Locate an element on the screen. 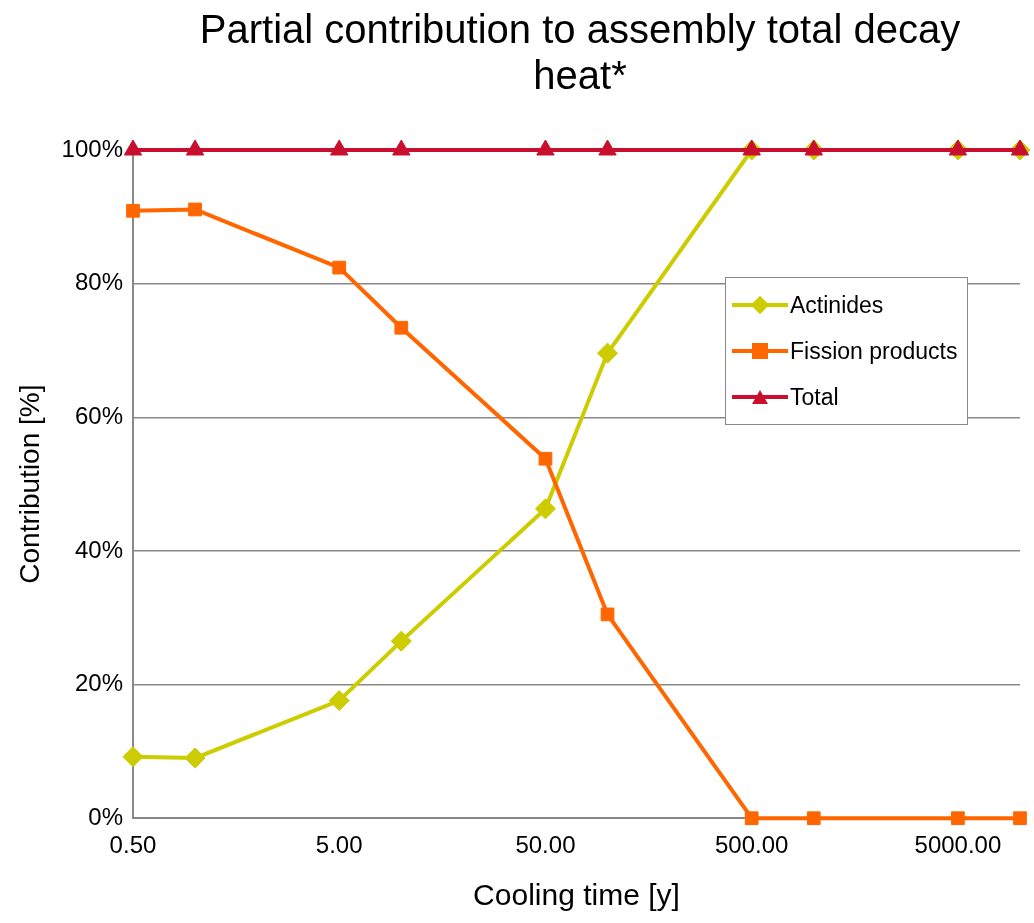  y-axis-title: Contribution [%] is located at coordinates (29, 484).